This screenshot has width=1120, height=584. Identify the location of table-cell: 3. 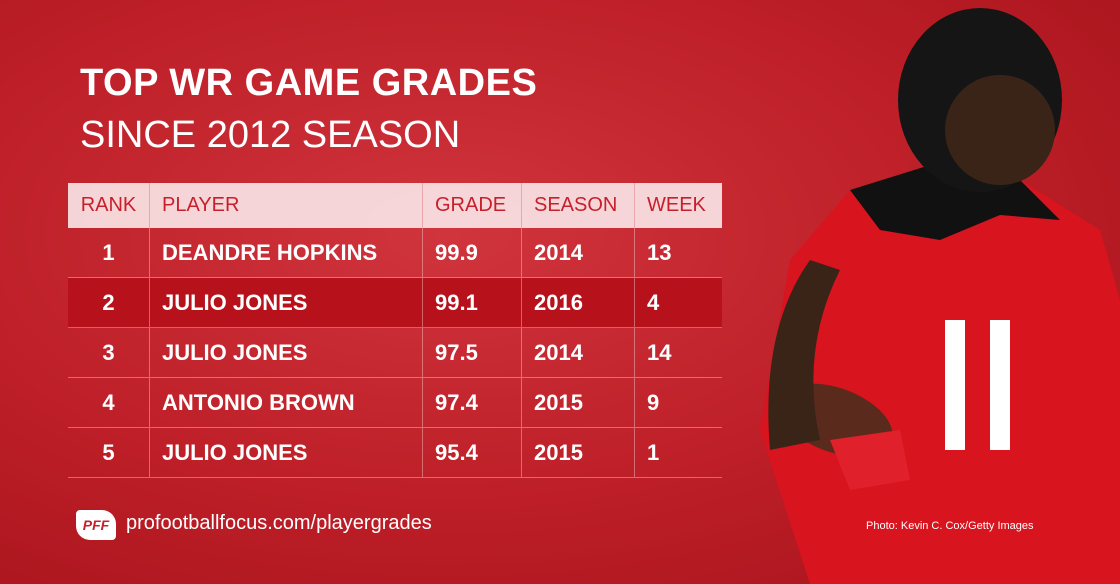
(109, 352).